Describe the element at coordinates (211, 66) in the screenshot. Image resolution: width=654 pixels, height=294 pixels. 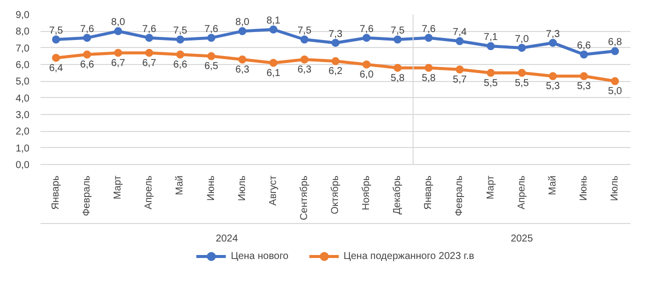
I see `data-label: 6,5` at that location.